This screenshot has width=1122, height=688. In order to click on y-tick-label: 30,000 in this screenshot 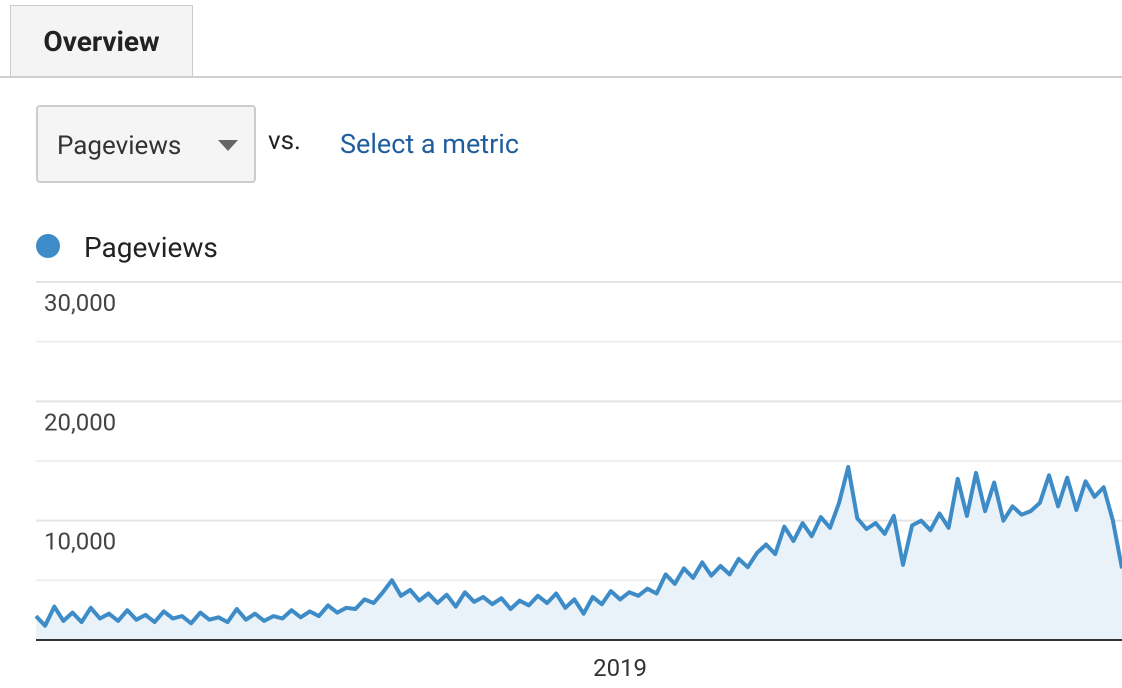, I will do `click(80, 303)`.